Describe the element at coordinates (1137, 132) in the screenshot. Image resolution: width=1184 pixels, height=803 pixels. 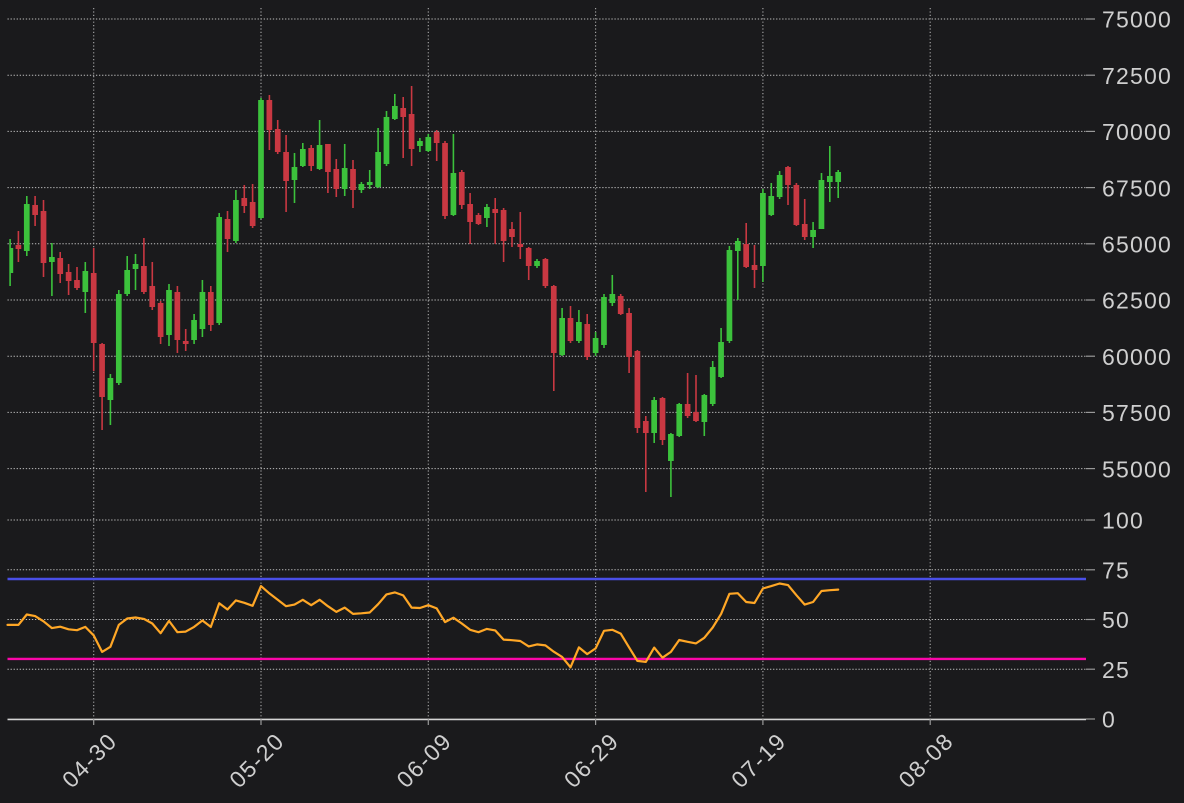
I see `svg-text: 70000` at that location.